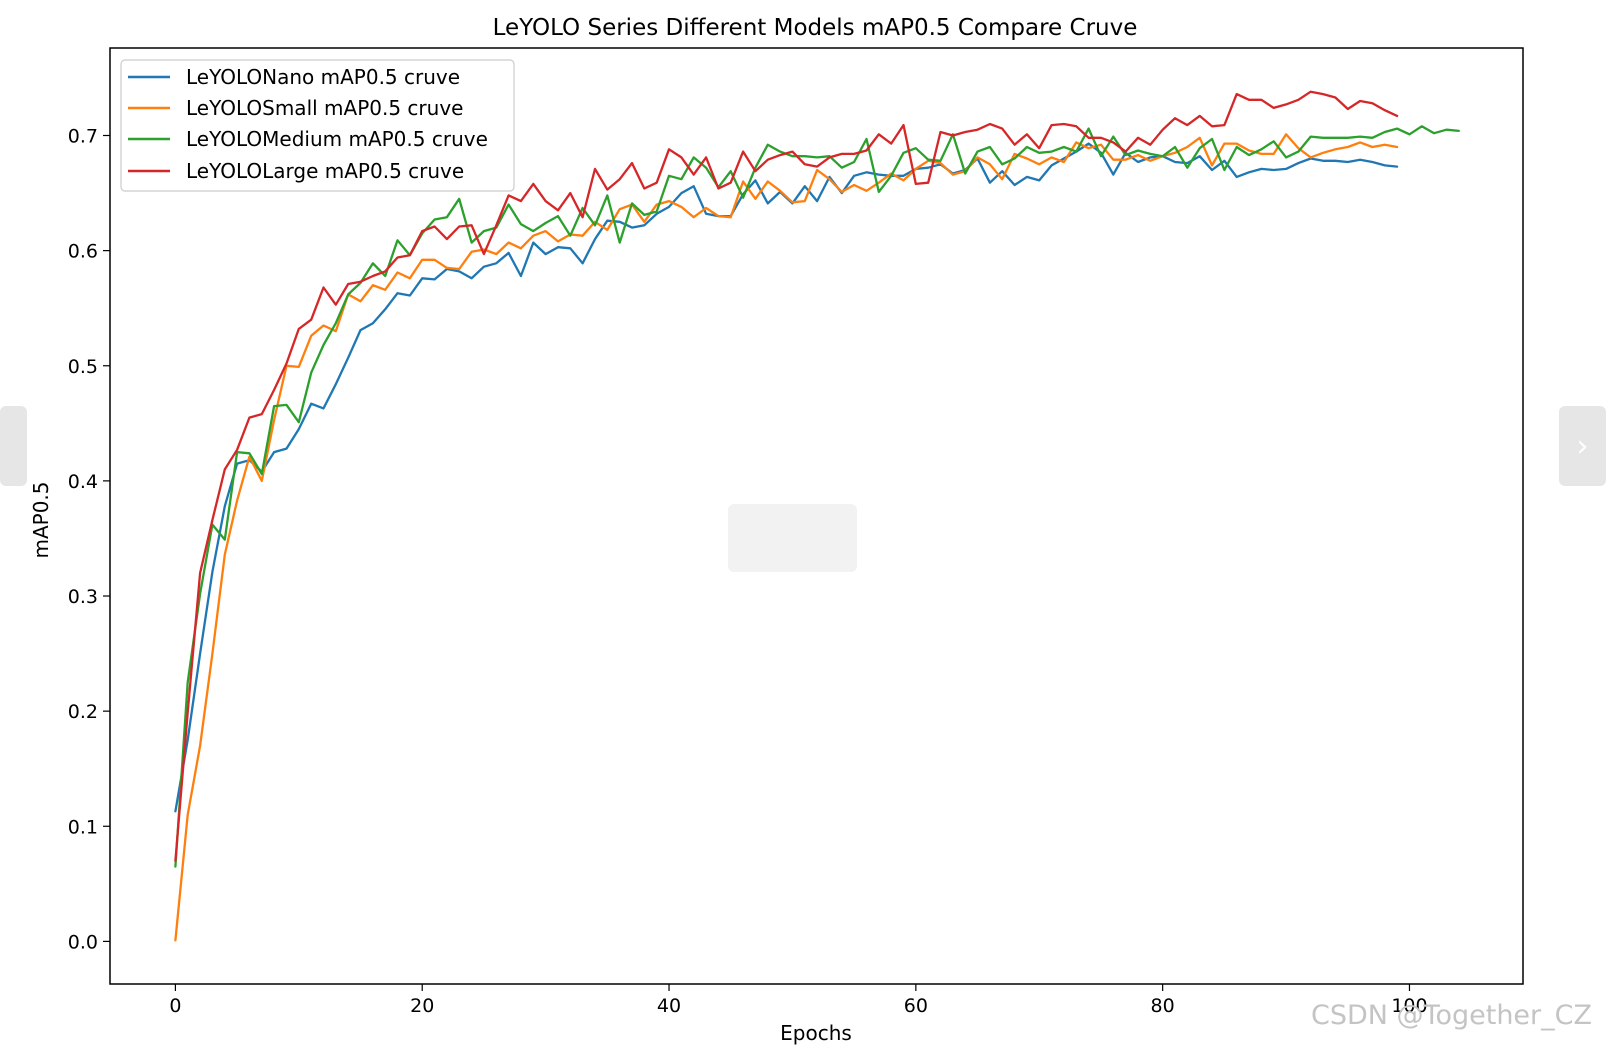  I want to click on y-tick-label: 0.7, so click(83, 136).